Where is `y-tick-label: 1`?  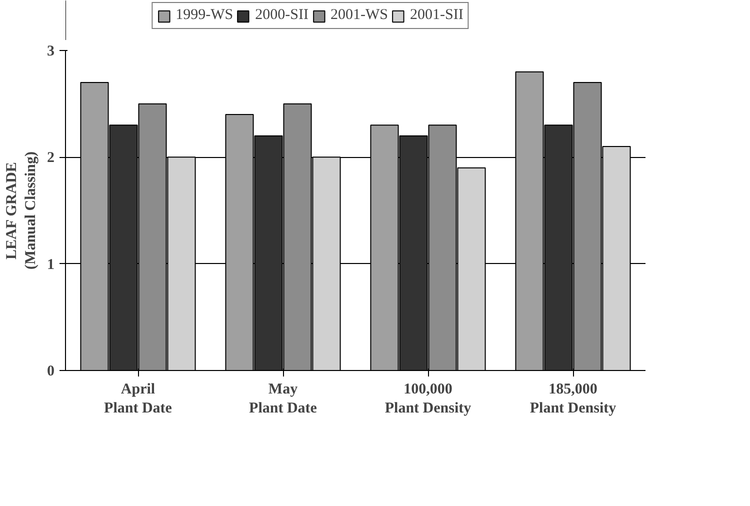 y-tick-label: 1 is located at coordinates (50, 264).